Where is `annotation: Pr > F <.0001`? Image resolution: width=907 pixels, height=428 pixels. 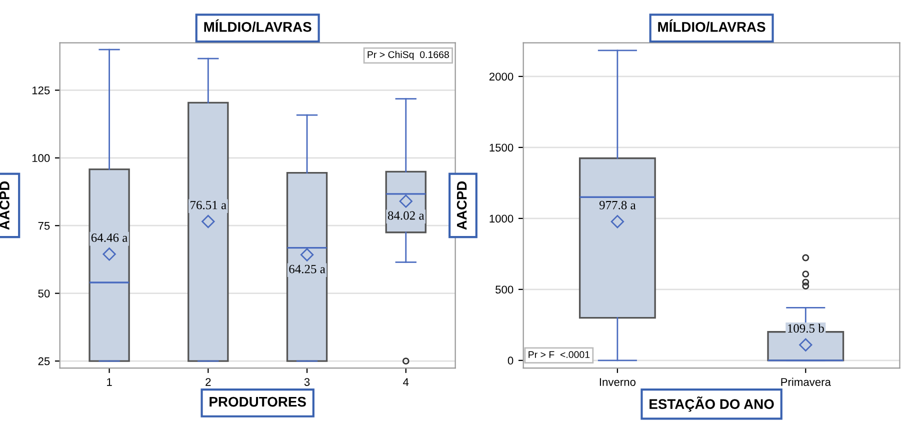
annotation: Pr > F <.0001 is located at coordinates (559, 354).